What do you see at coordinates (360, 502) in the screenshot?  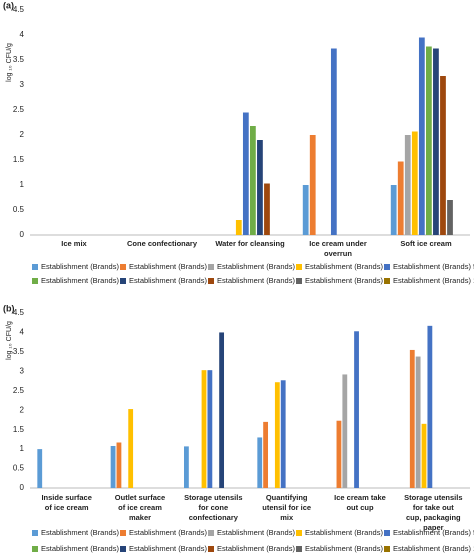 I see `x-tick-label: Ice cream take out cup` at bounding box center [360, 502].